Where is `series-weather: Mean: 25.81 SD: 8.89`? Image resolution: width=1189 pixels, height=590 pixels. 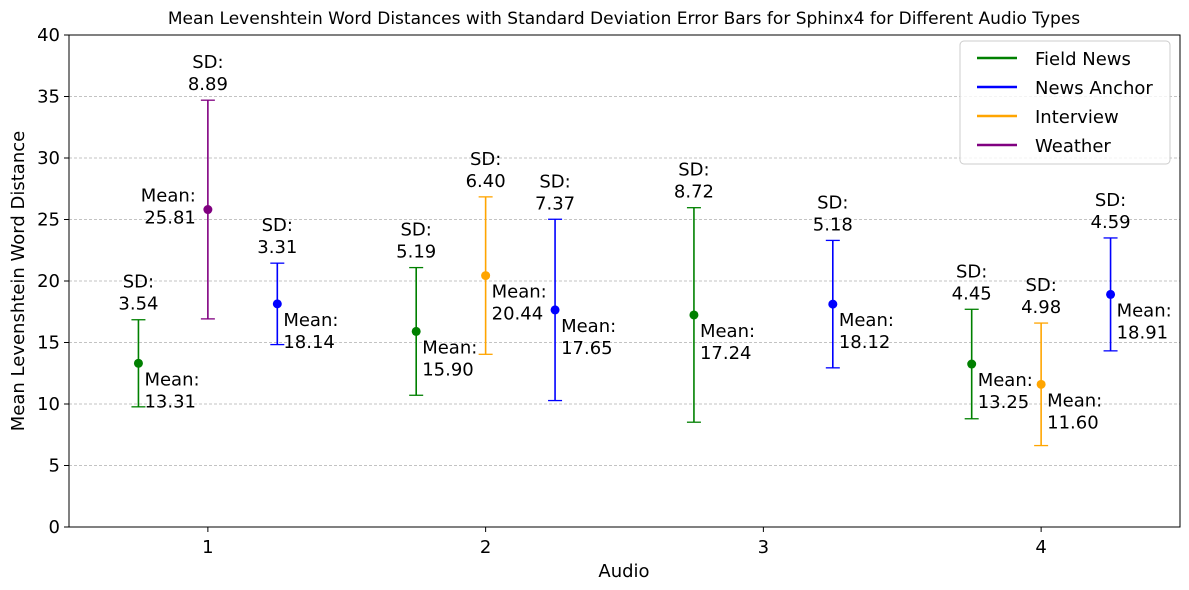 series-weather: Mean: 25.81 SD: 8.89 is located at coordinates (184, 186).